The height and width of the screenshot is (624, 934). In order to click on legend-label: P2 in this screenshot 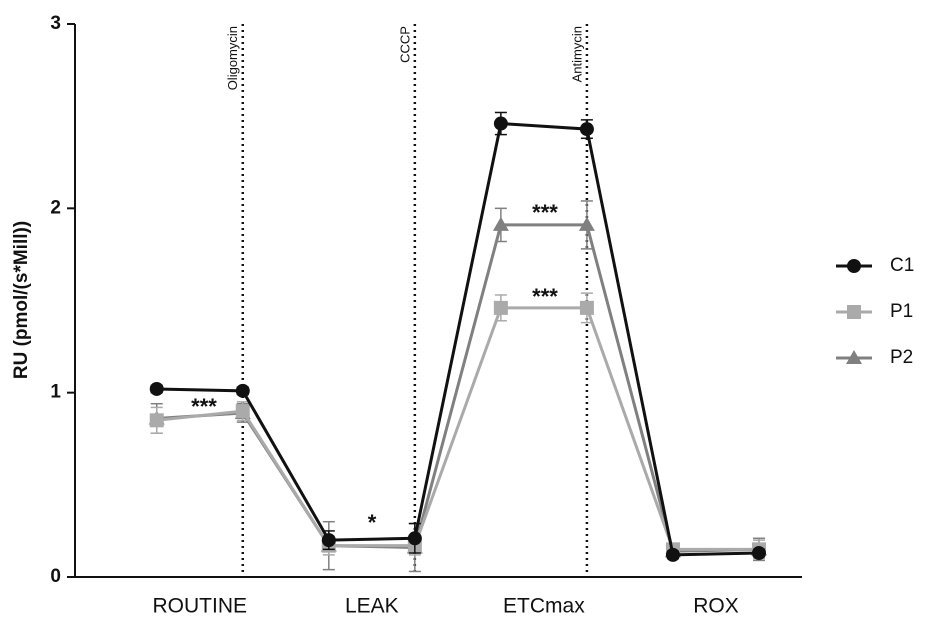, I will do `click(901, 357)`.